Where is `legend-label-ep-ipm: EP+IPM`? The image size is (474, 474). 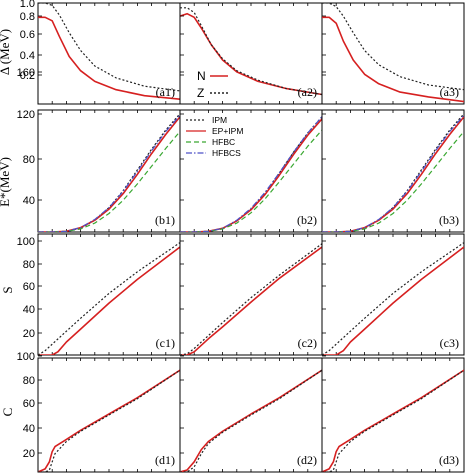
legend-label-ep-ipm: EP+IPM is located at coordinates (227, 131).